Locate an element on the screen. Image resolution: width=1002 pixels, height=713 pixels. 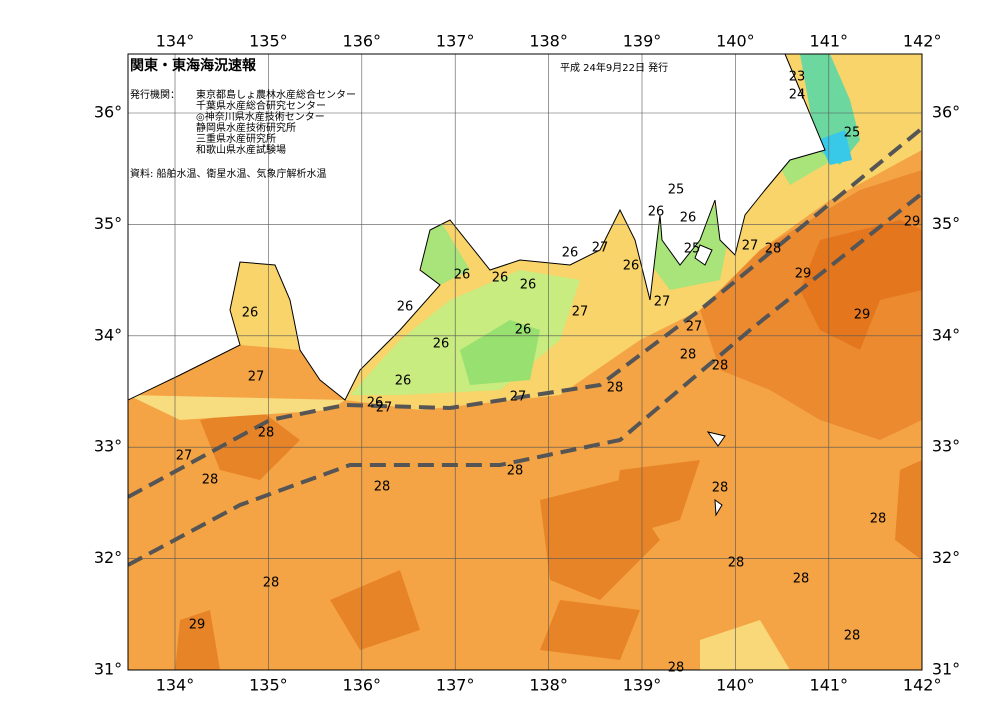
issuer: 千葉県水産総合研究センター is located at coordinates (261, 105).